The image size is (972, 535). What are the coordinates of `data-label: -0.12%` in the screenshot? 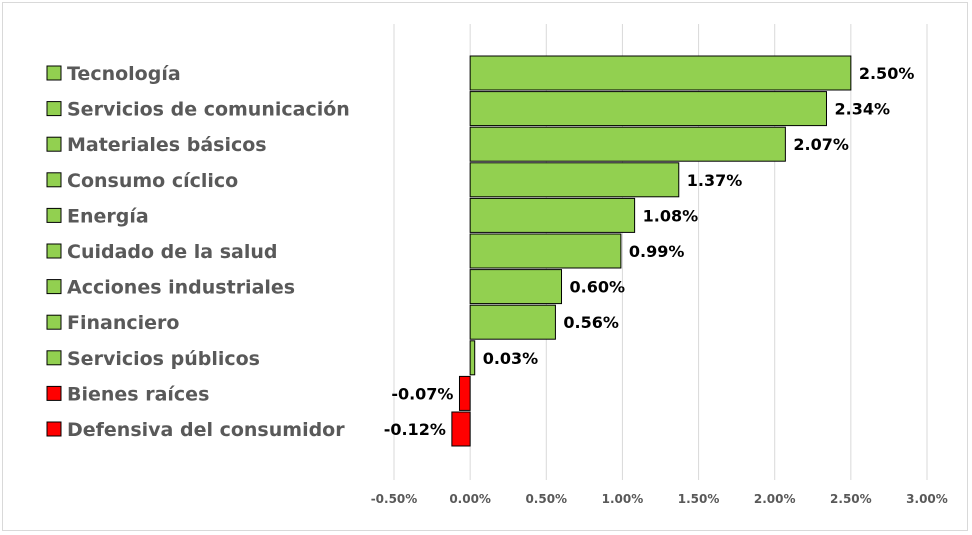 It's located at (415, 429).